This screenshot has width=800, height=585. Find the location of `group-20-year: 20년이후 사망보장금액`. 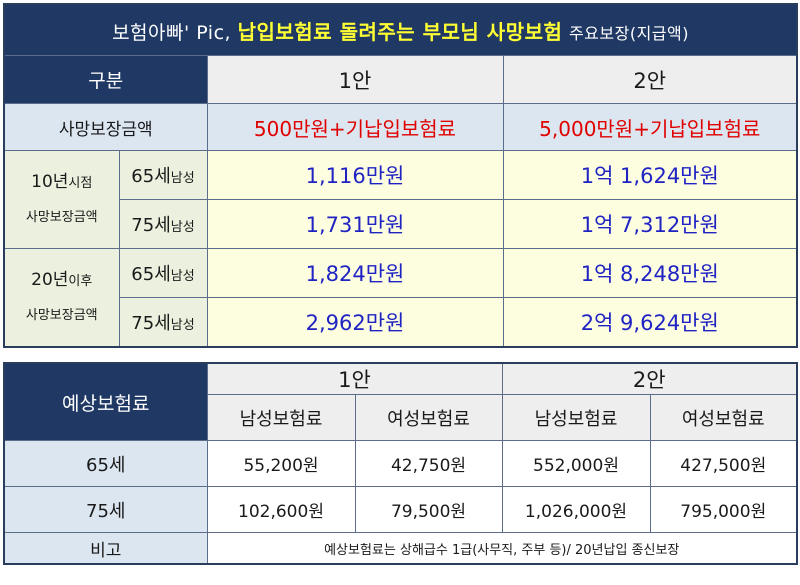

group-20-year: 20년이후 사망보장금액 is located at coordinates (61, 298).